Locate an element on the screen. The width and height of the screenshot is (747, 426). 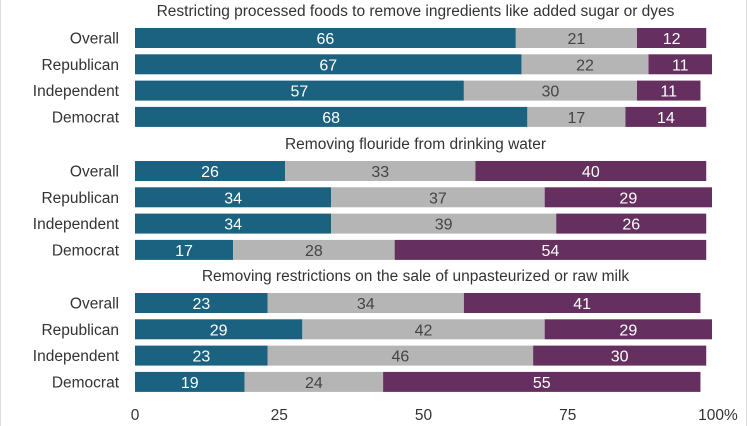
value-label: 67 is located at coordinates (328, 65).